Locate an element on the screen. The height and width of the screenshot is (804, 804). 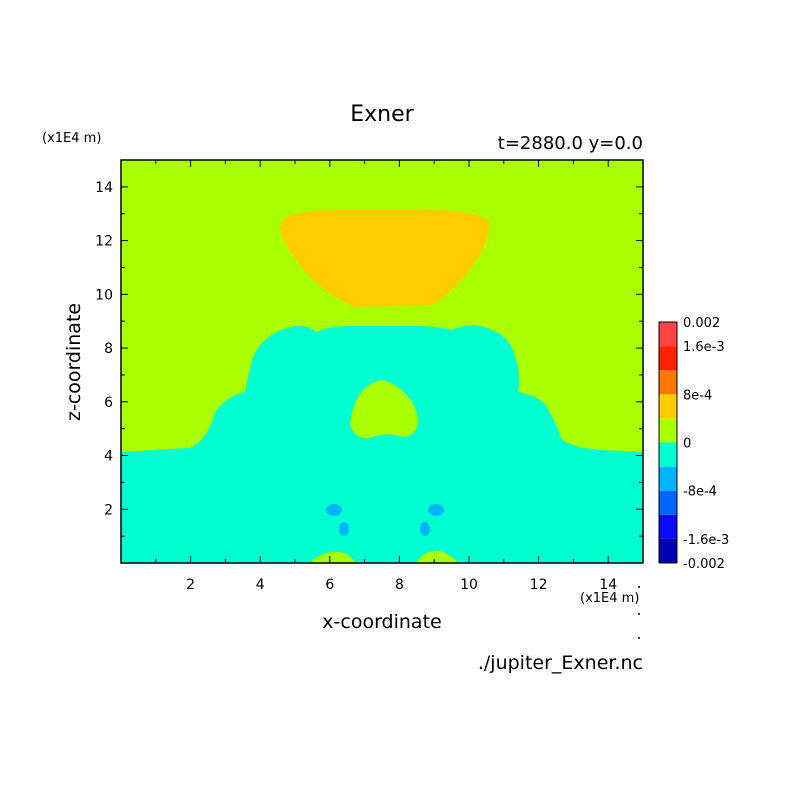
colorbar-tick-label: -1.6e-3 is located at coordinates (706, 540).